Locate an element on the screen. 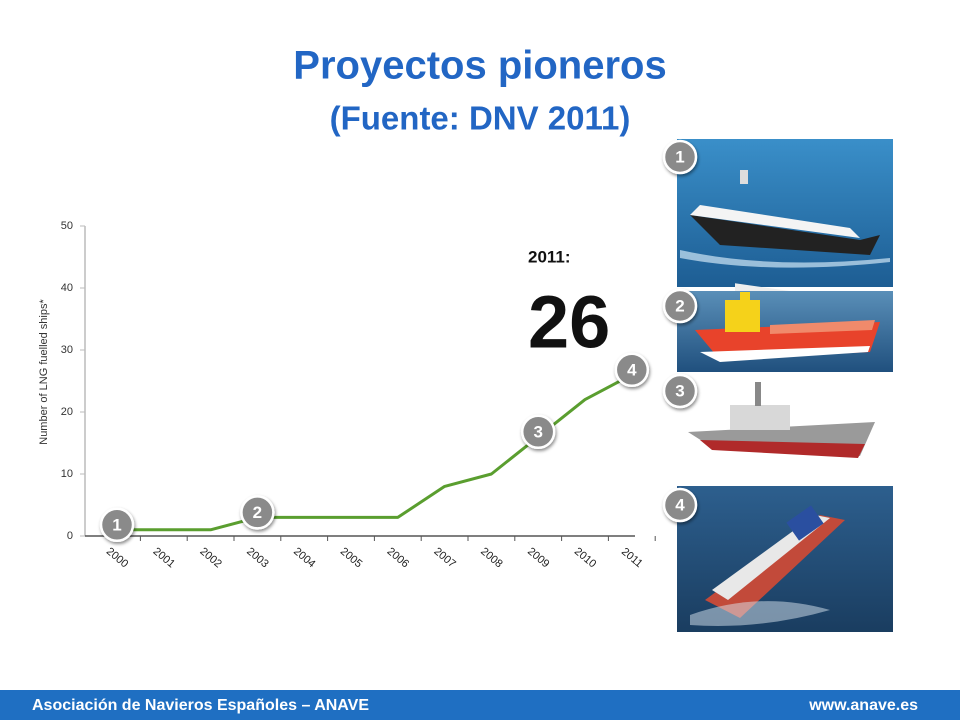 Image resolution: width=960 pixels, height=720 pixels. y-tick-label: 40 is located at coordinates (67, 288).